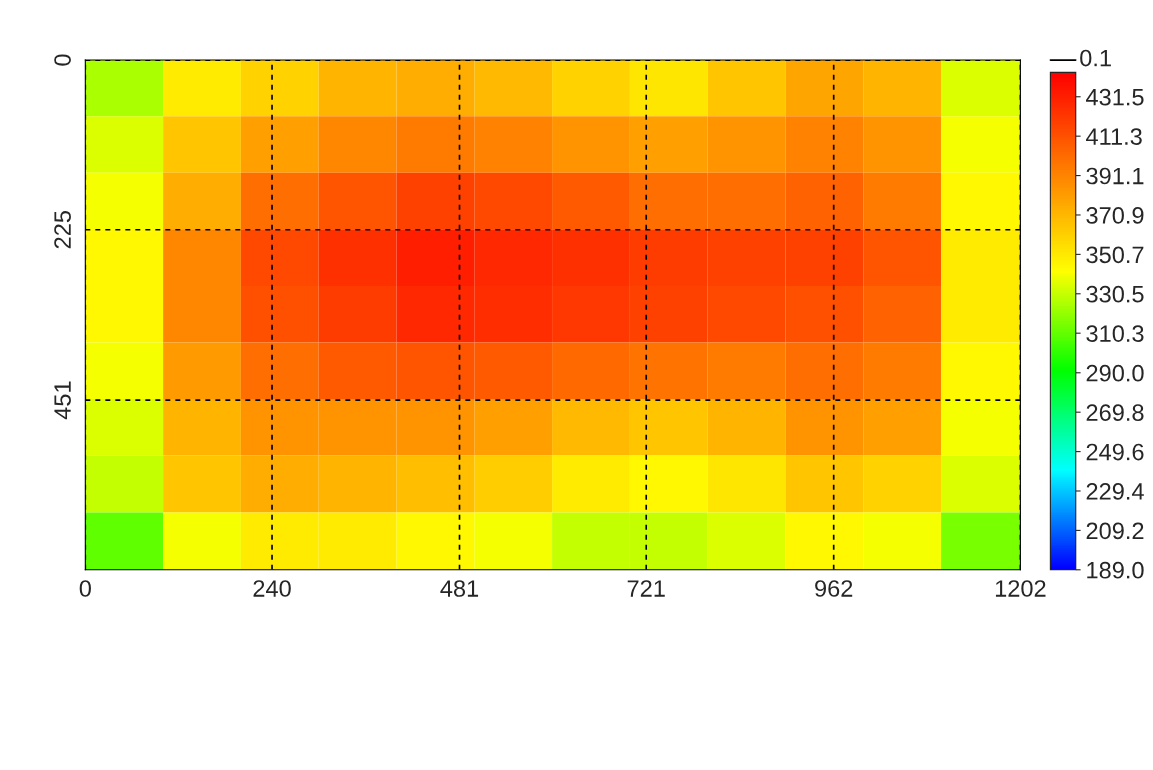 This screenshot has height=770, width=1153. Describe the element at coordinates (834, 588) in the screenshot. I see `x-tick-label: 962` at that location.